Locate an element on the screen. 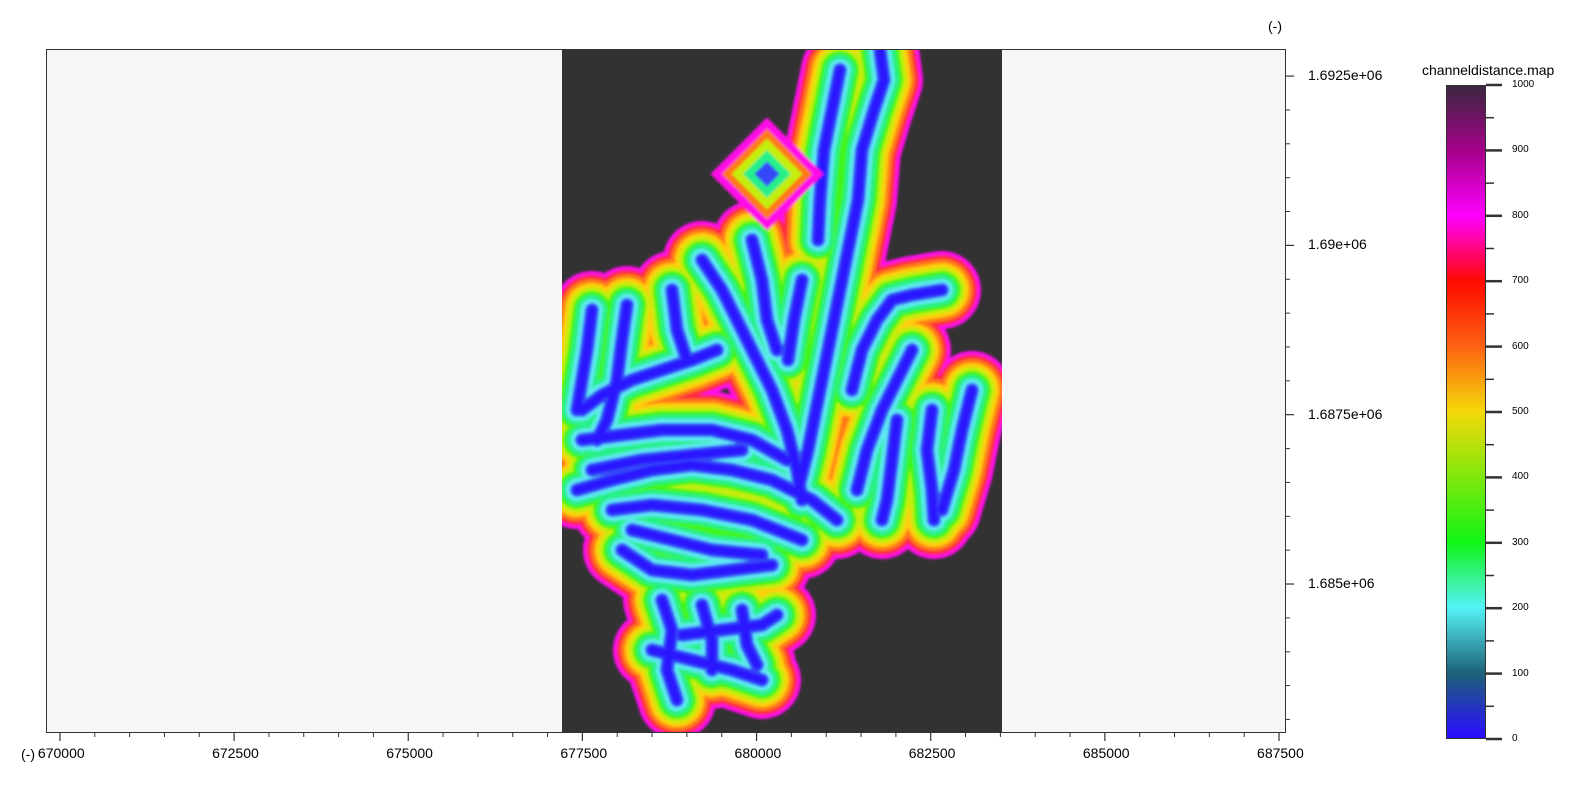  legend-tick-label: 1000 is located at coordinates (1523, 84).